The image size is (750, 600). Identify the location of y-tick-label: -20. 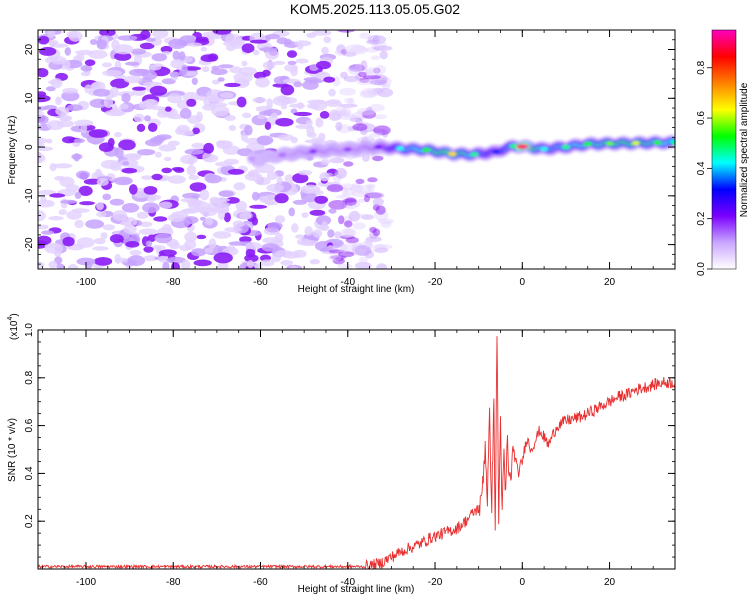
(29, 244).